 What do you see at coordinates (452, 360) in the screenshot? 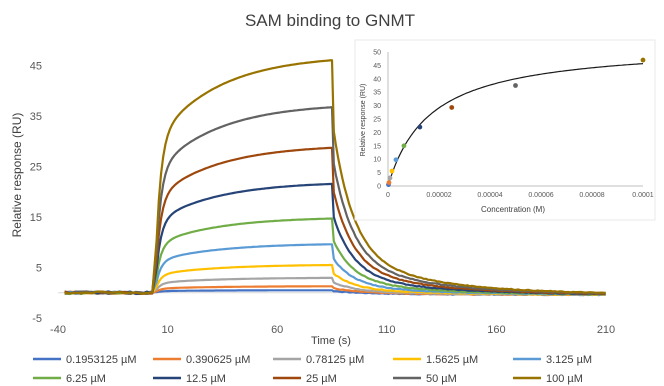
I see `legend-label: 1.5625 µM` at bounding box center [452, 360].